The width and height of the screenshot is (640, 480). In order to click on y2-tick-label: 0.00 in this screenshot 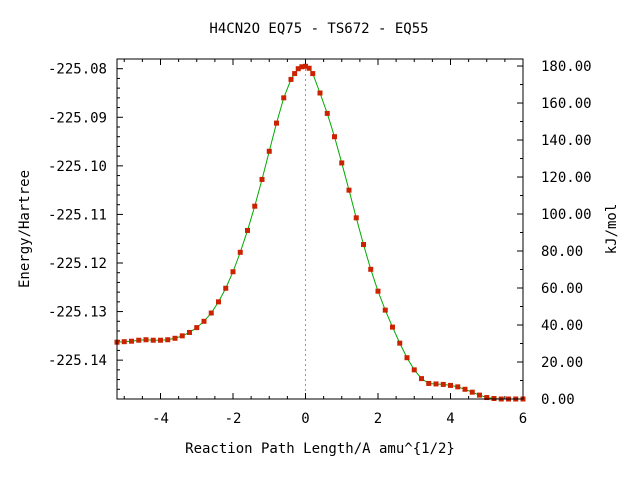, I will do `click(558, 400)`.